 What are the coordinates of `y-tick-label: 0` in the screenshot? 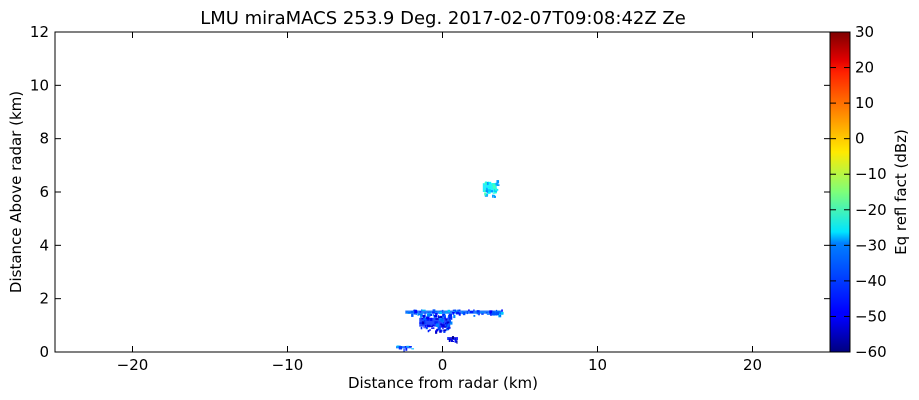 It's located at (44, 352).